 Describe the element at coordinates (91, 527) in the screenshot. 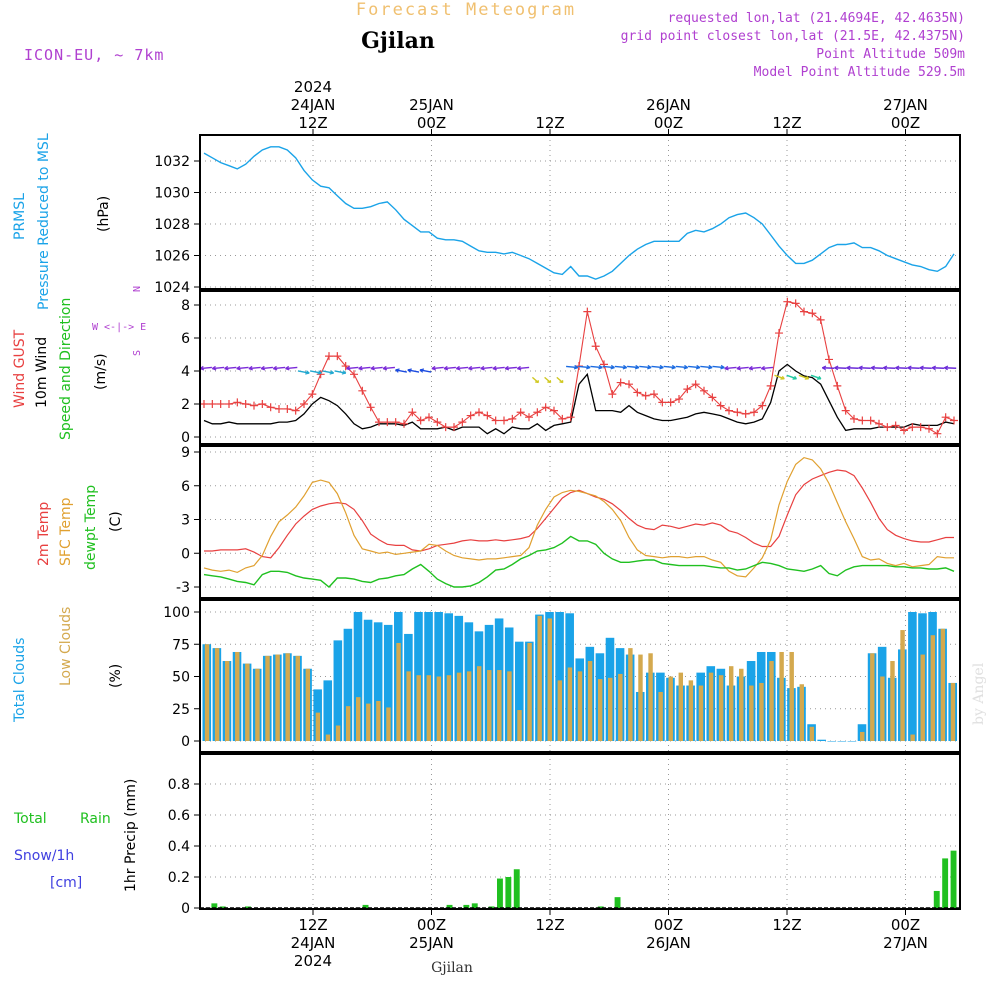

I see `temp-dewpt-label: dewpt Temp` at that location.